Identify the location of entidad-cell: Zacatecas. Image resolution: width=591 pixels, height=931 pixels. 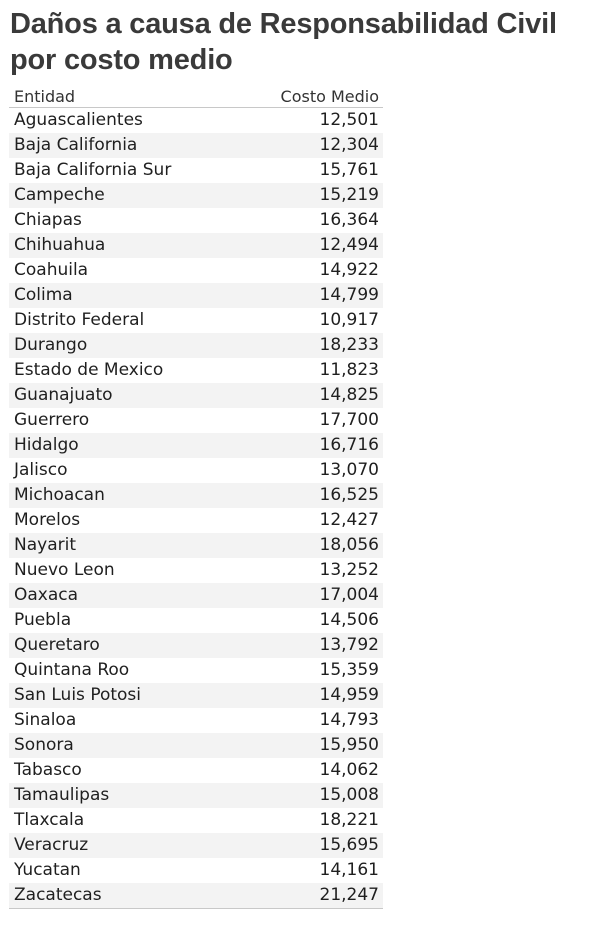
(58, 895).